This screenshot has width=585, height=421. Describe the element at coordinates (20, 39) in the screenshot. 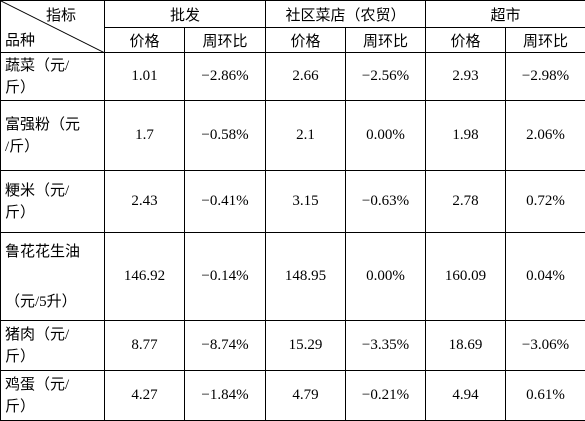

I see `corner-bottom: 品种` at that location.